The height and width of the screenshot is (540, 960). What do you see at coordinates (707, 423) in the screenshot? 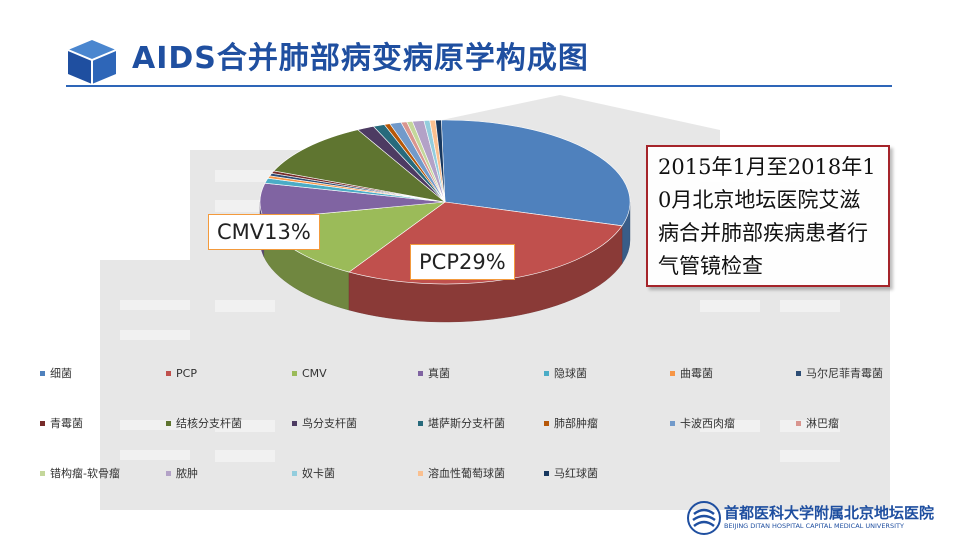
I see `legend-label: 卡波西肉瘤` at bounding box center [707, 423].